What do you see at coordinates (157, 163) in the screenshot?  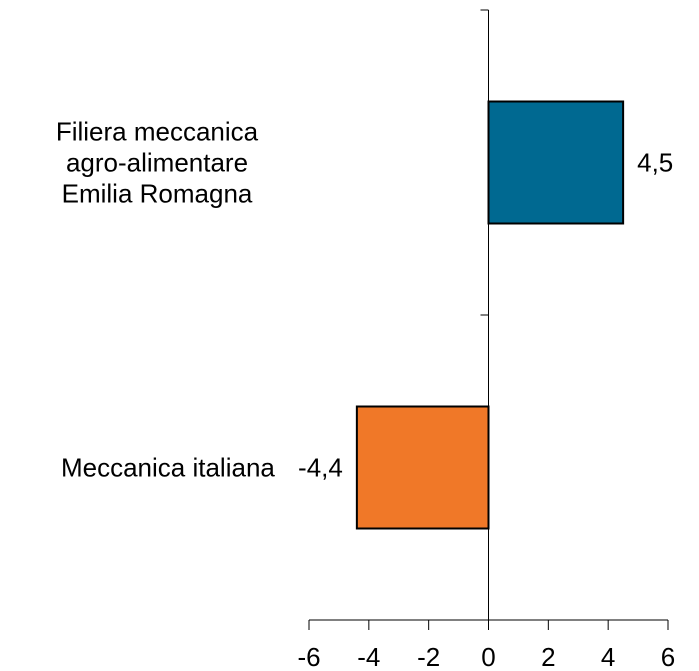 I see `category-label: agro-alimentare` at bounding box center [157, 163].